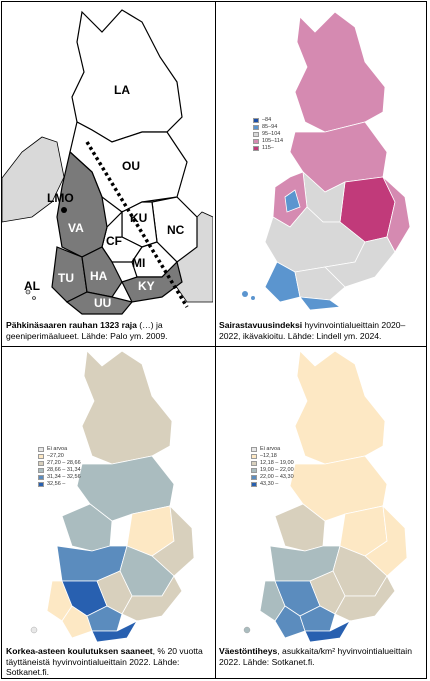 The height and width of the screenshot is (681, 430). What do you see at coordinates (138, 218) in the screenshot?
I see `label-ku: KU` at bounding box center [138, 218].